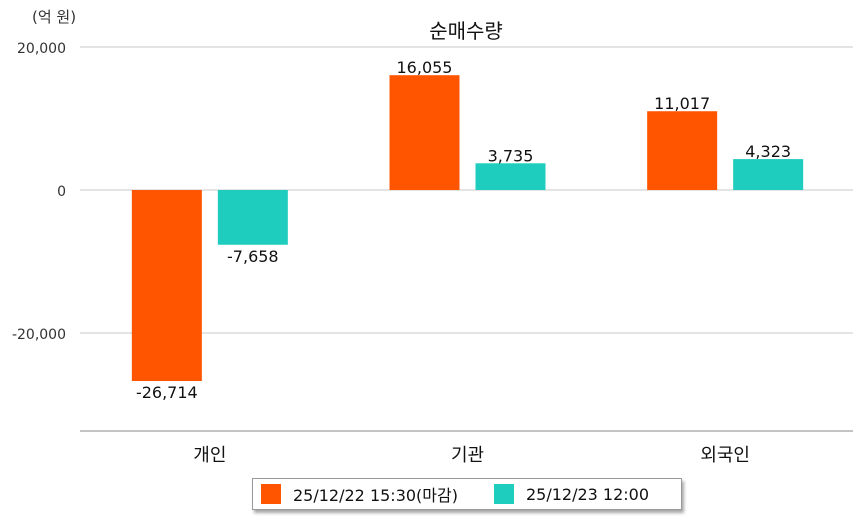 Image resolution: width=863 pixels, height=520 pixels. What do you see at coordinates (467, 494) in the screenshot?
I see `legend: 25/12/22 15:30(마감) 25/12/23 12:00` at bounding box center [467, 494].